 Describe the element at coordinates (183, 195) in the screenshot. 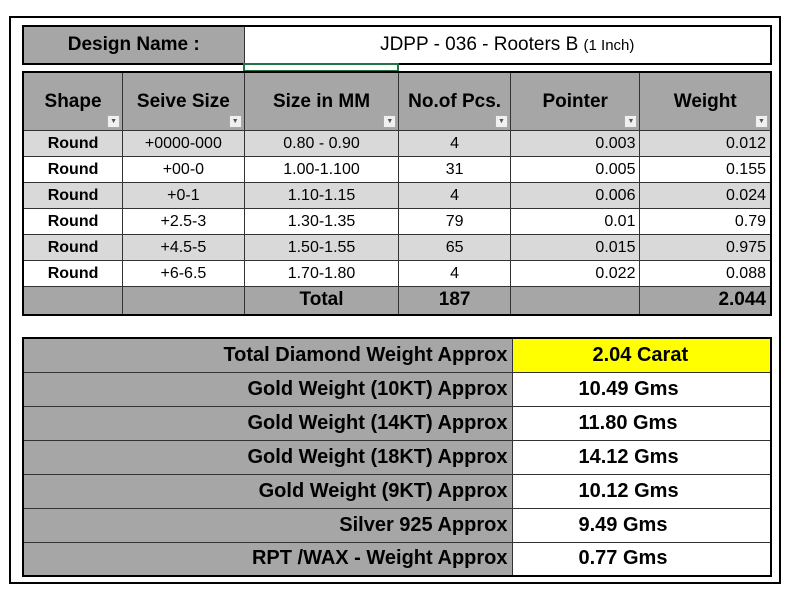

I see `cell-seive-size: +0-1` at that location.